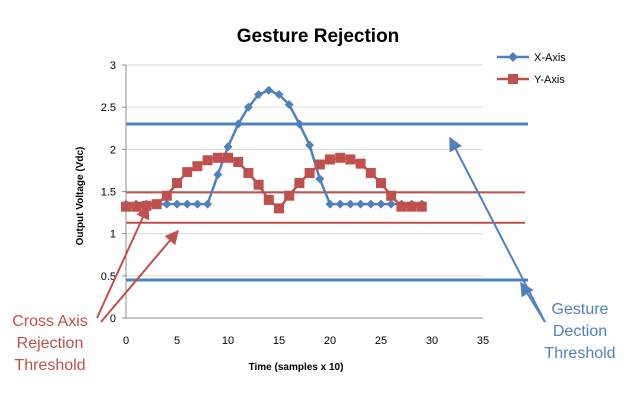 This screenshot has height=400, width=640. I want to click on legend-entry-y-axis: Y-Axis, so click(531, 80).